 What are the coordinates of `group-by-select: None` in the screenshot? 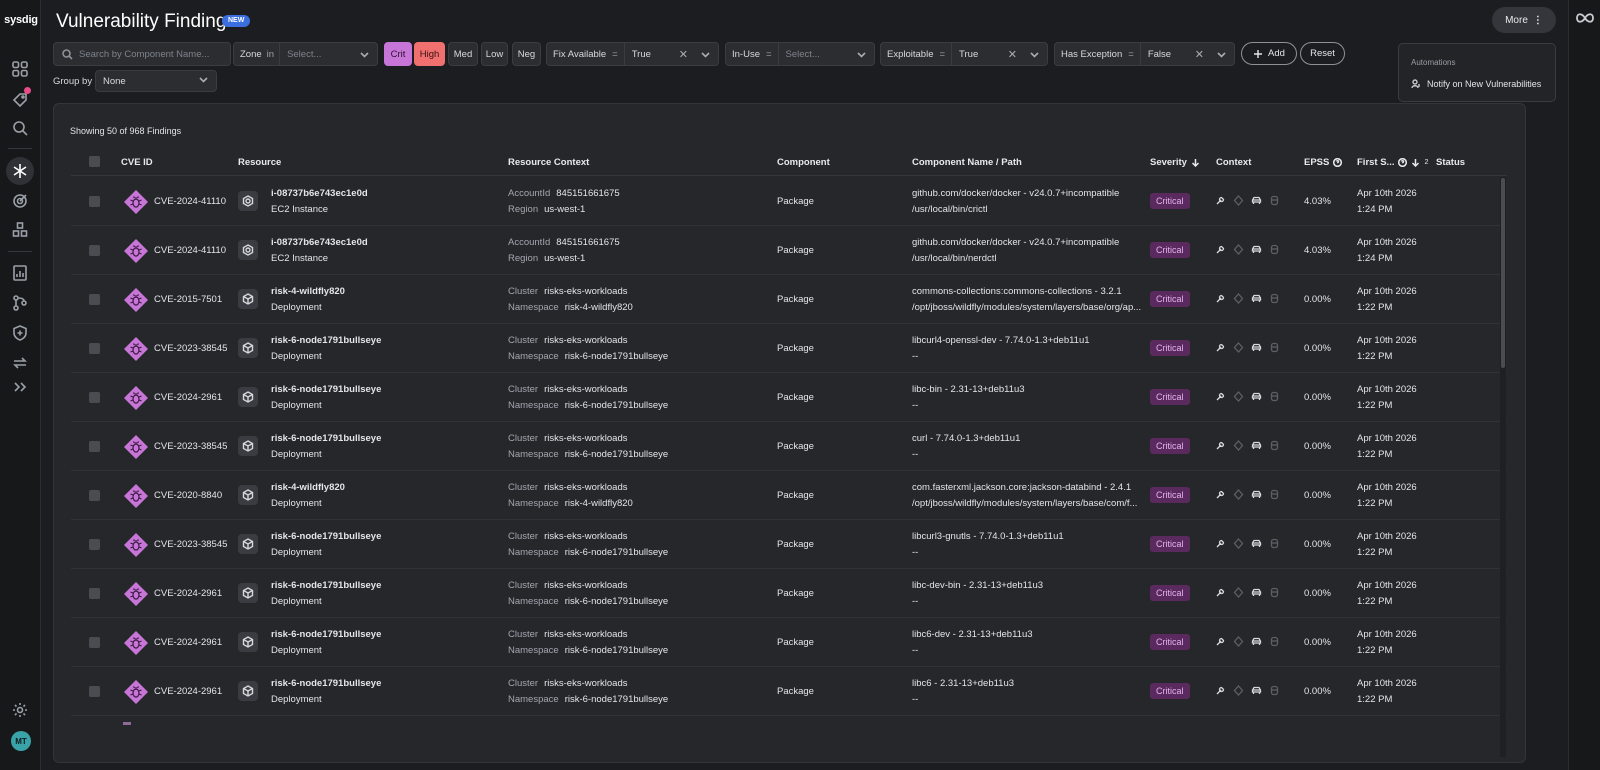 It's located at (156, 81).